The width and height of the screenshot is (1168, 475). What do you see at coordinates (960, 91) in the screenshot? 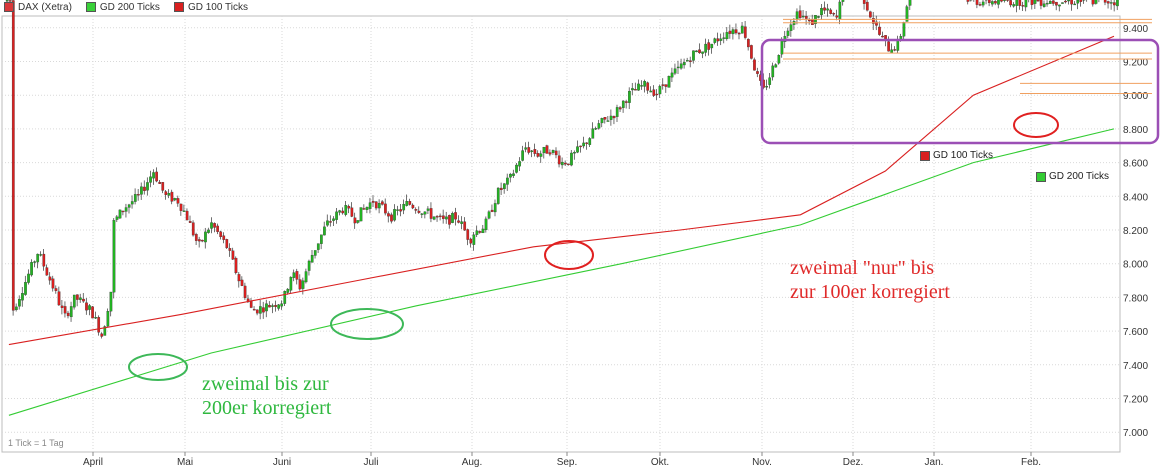
I see `purple-box-highlight` at bounding box center [960, 91].